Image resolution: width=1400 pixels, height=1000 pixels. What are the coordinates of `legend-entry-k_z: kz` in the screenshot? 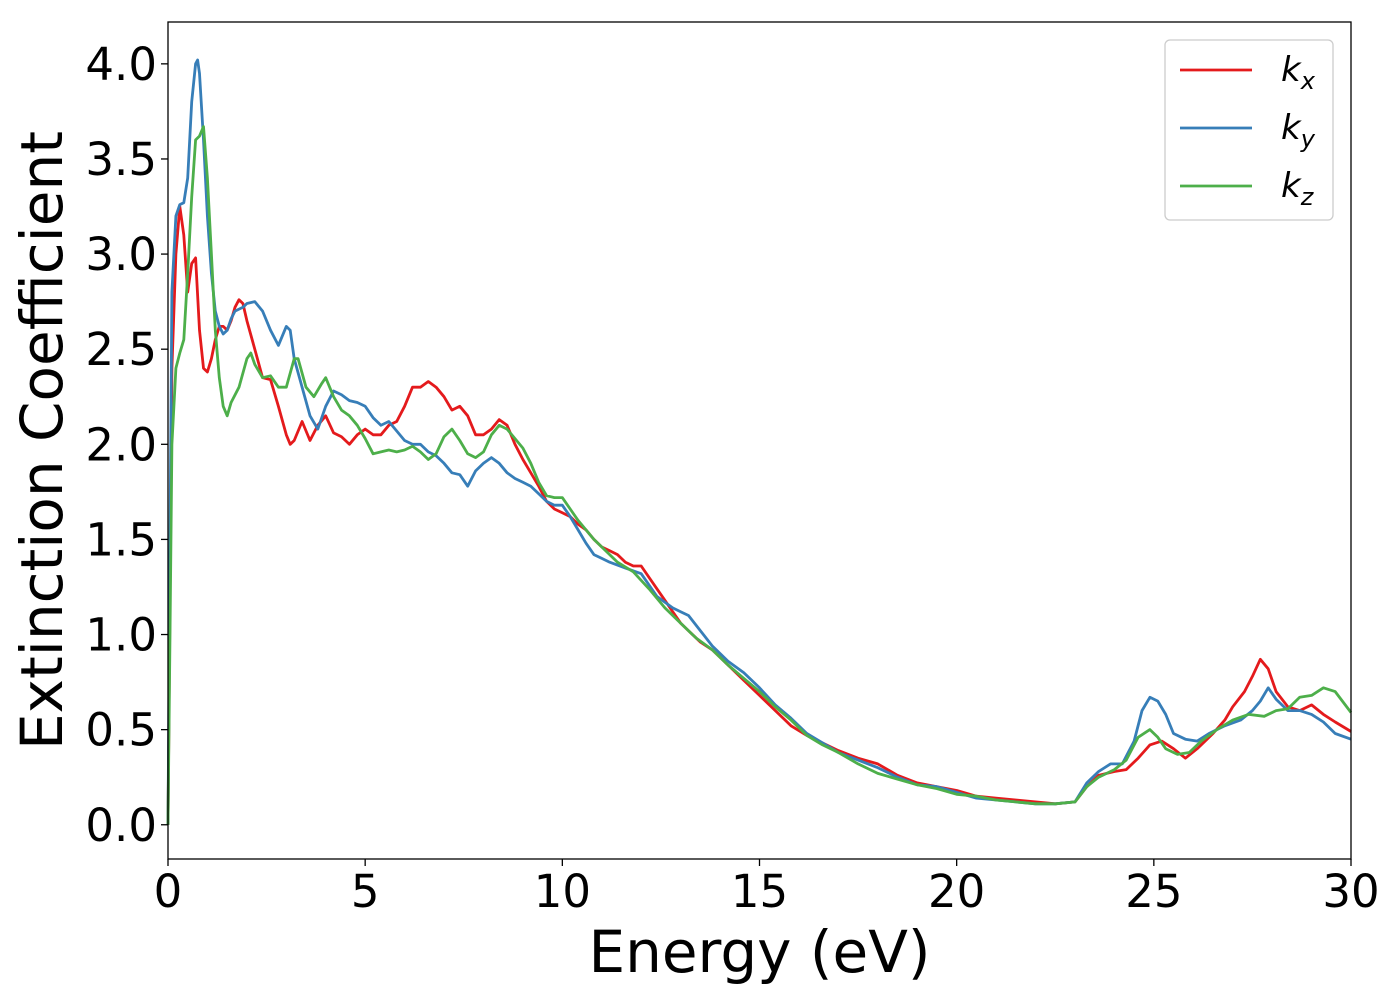 It's located at (1247, 188).